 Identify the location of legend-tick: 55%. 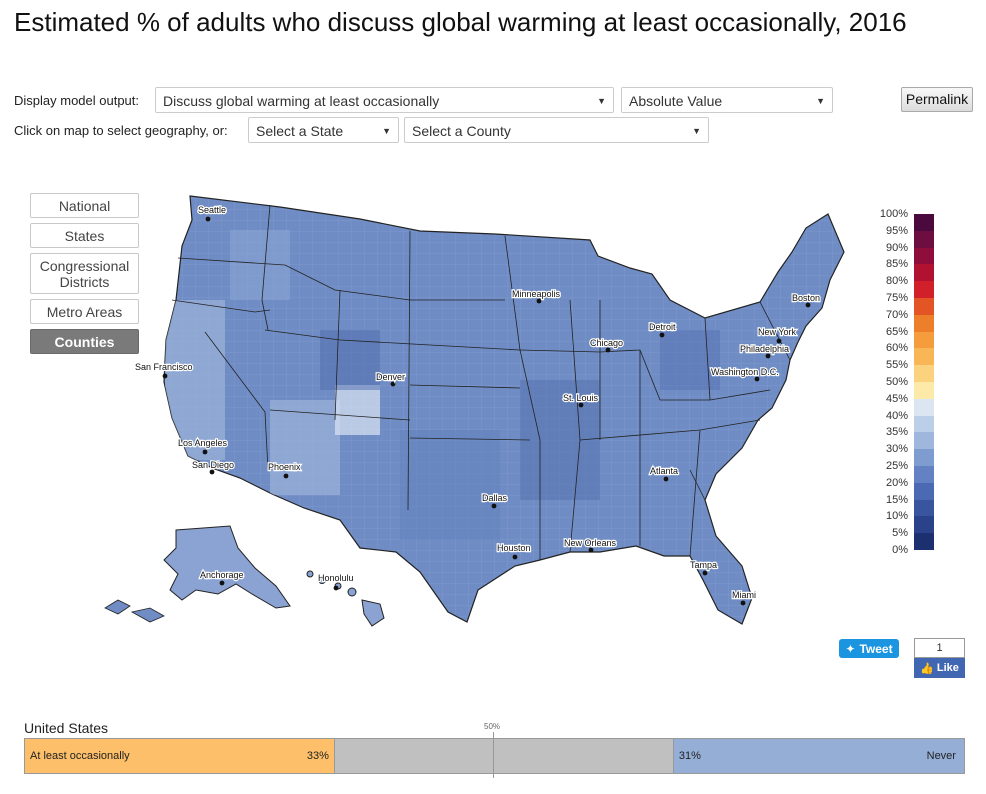
(896, 365).